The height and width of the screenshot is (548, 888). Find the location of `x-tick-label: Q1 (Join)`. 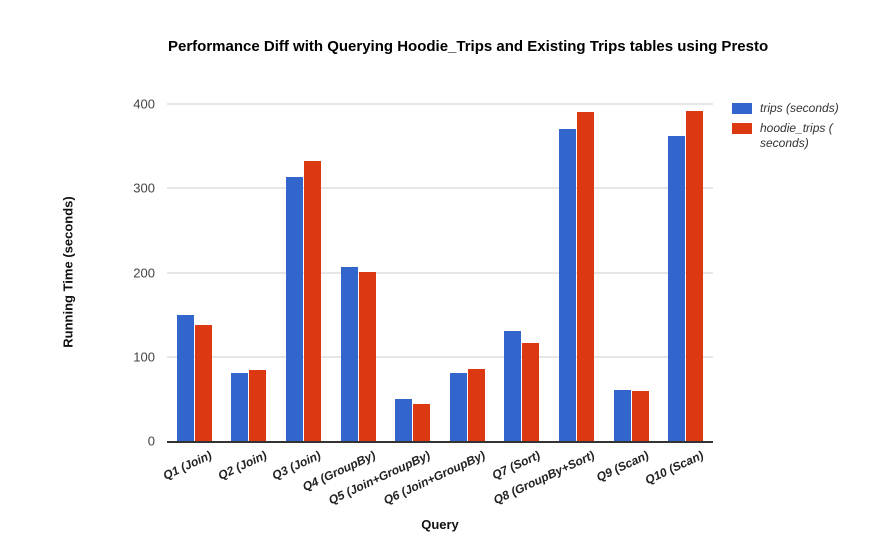

x-tick-label: Q1 (Join) is located at coordinates (188, 465).